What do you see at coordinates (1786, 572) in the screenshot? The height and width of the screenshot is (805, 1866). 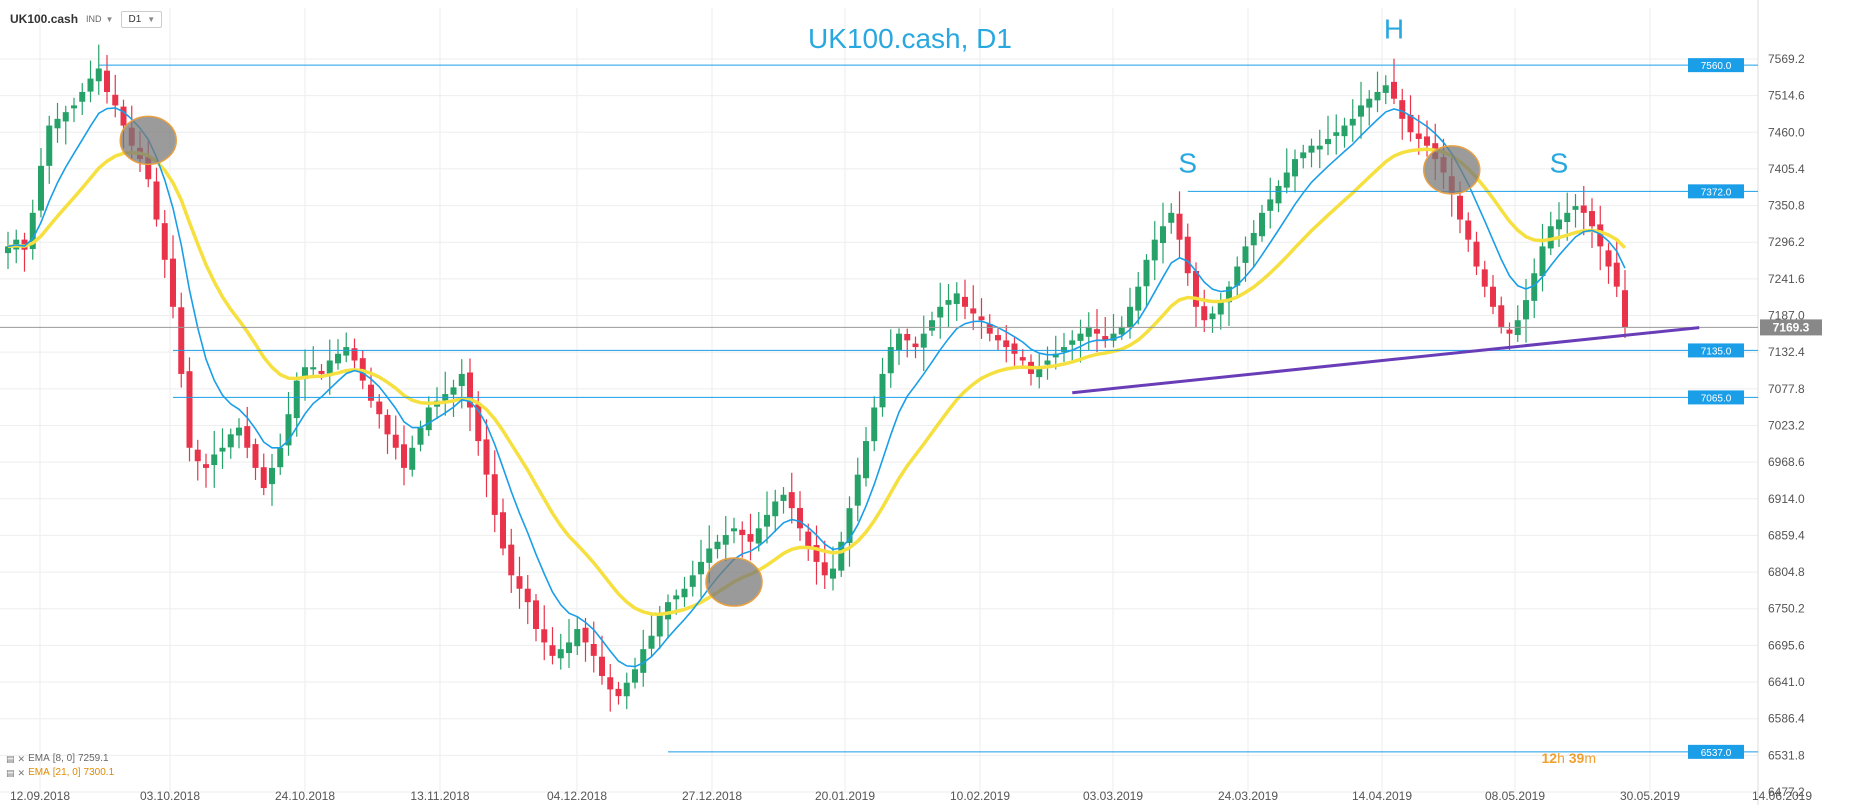 I see `y-tick-label: 6804.8` at bounding box center [1786, 572].